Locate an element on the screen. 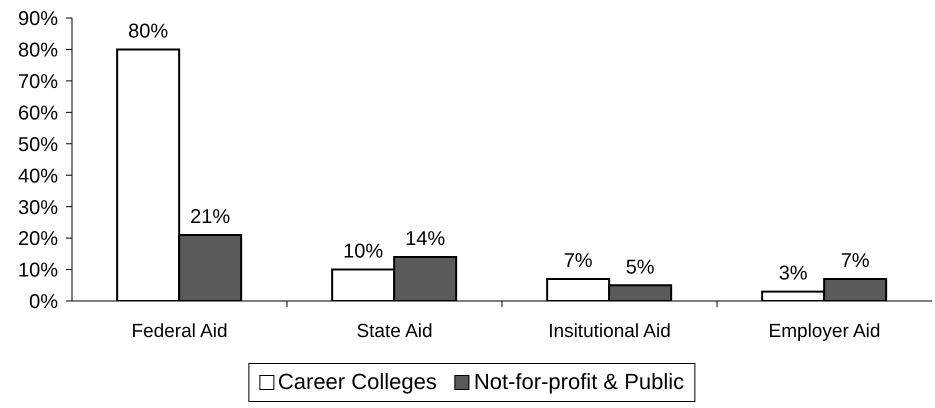 This screenshot has height=408, width=935. y-tick-label: 70% is located at coordinates (38, 81).